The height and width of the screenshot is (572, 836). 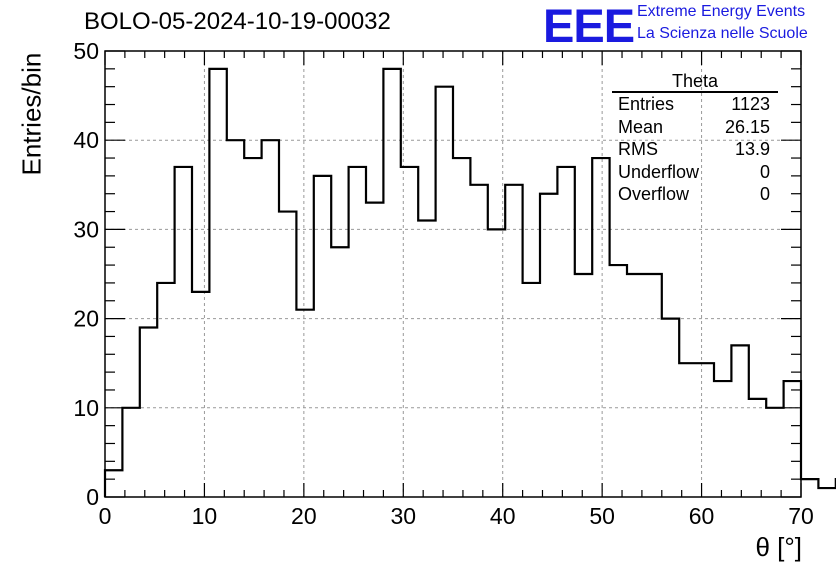 I want to click on stats-title: Theta, so click(x=695, y=82).